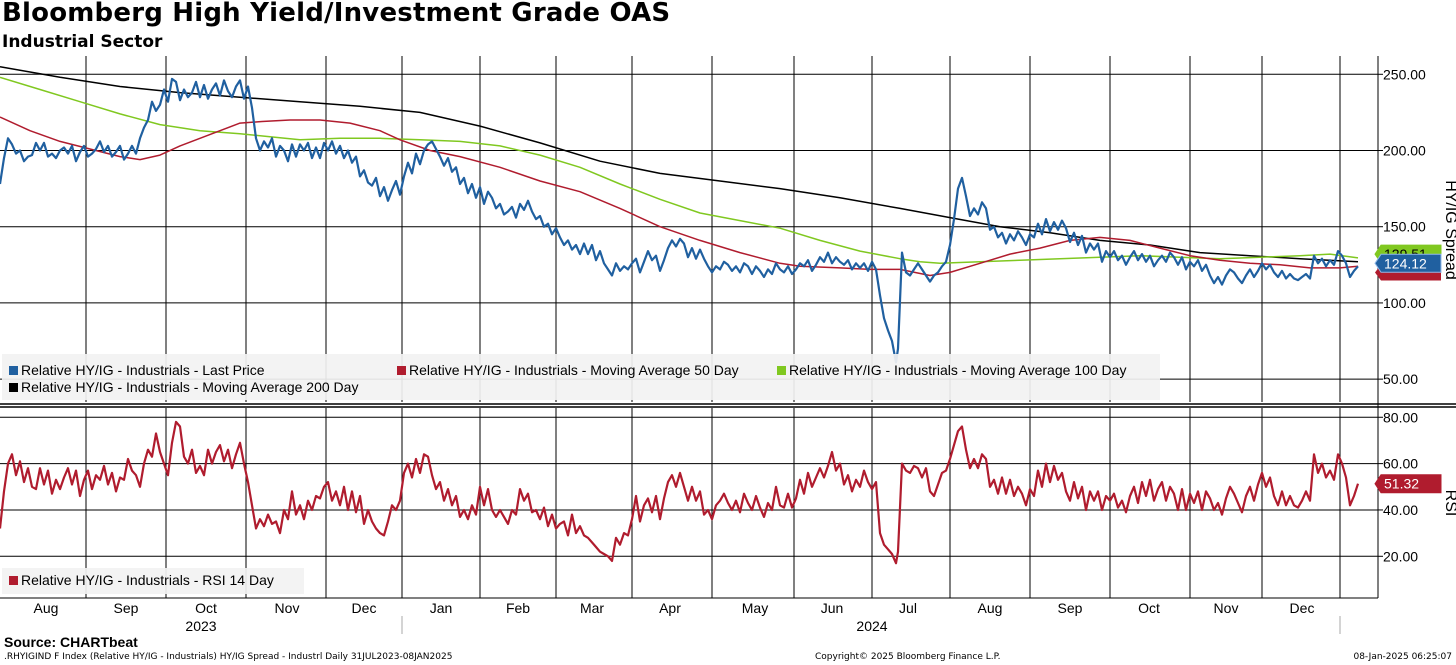 This screenshot has width=1456, height=665. I want to click on last-value-price-bg, so click(1408, 263).